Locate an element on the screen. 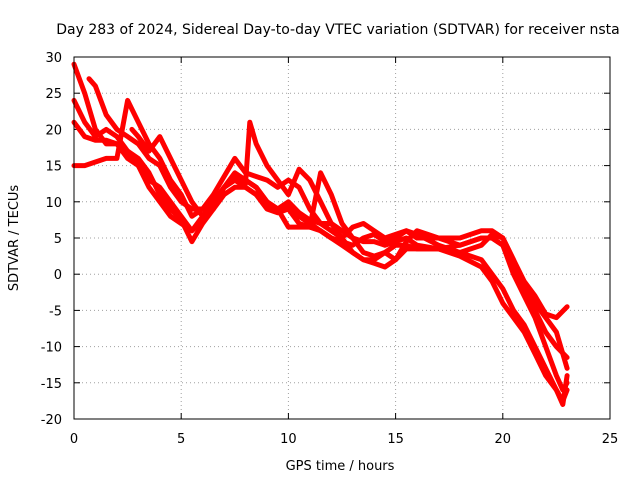 The height and width of the screenshot is (480, 640). x-tick-label: 5 is located at coordinates (181, 439).